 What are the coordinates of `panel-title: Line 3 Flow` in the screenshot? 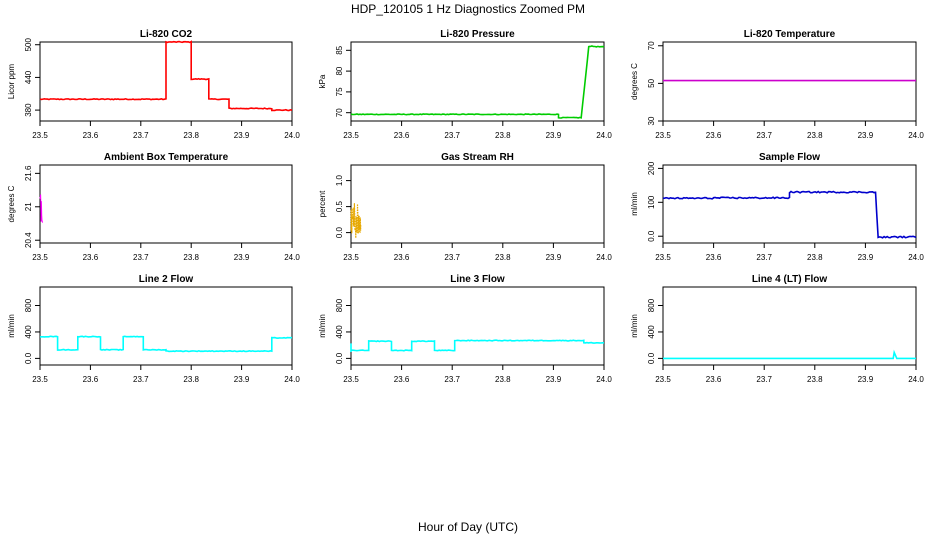 It's located at (477, 279).